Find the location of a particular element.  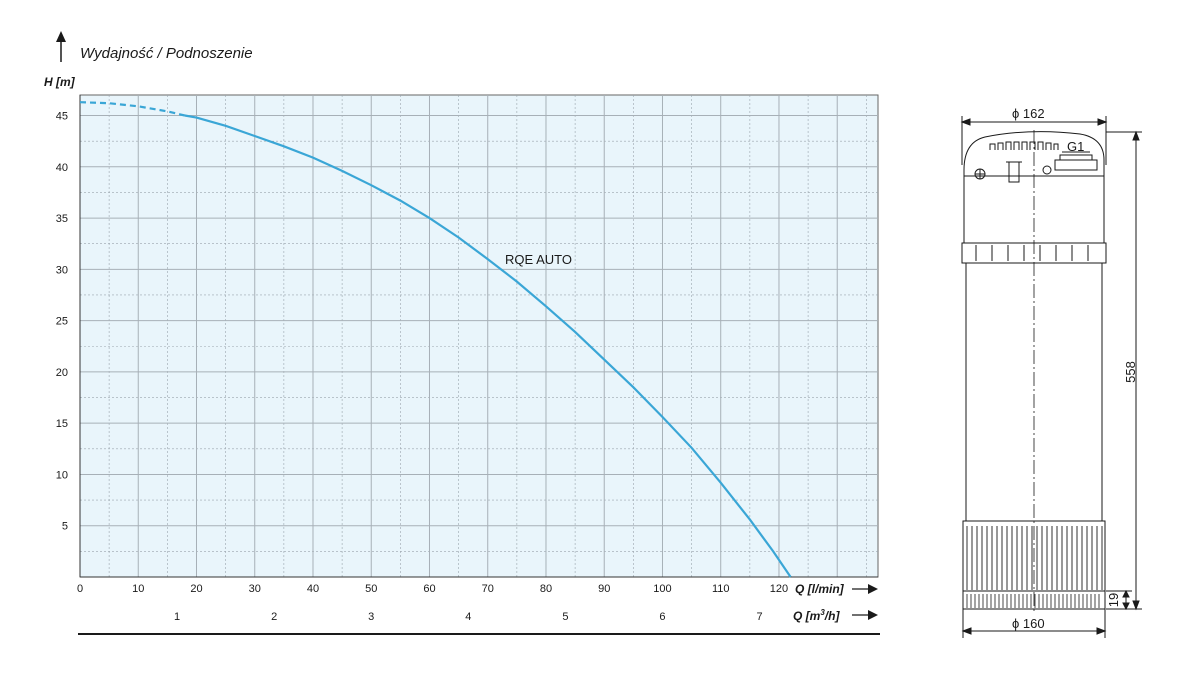

y-tick-label: 10 is located at coordinates (62, 475).